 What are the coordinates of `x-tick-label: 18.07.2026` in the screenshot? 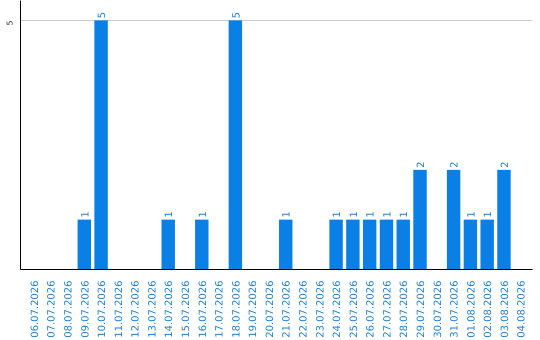 It's located at (236, 309).